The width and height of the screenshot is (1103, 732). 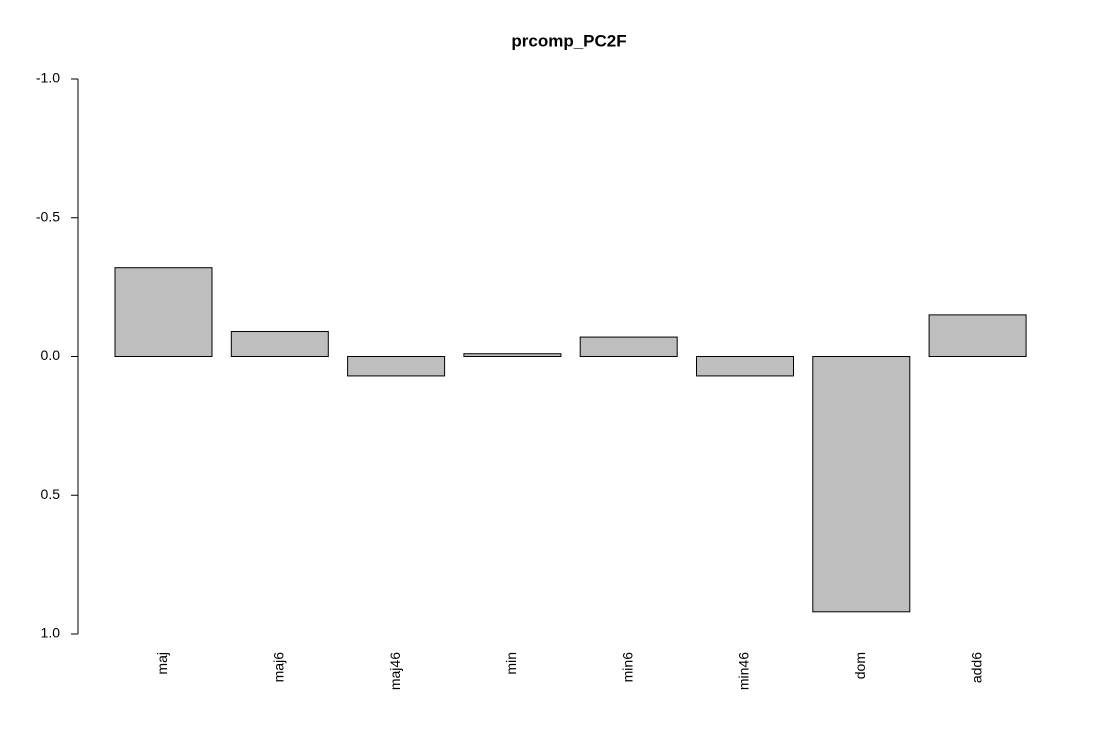 What do you see at coordinates (511, 663) in the screenshot?
I see `x-tick-label: min` at bounding box center [511, 663].